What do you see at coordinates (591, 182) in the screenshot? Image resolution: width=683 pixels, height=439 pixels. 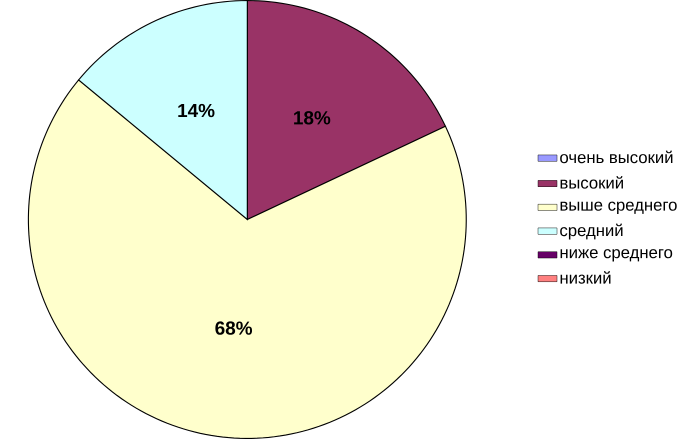 I see `legend-label: высокий` at bounding box center [591, 182].